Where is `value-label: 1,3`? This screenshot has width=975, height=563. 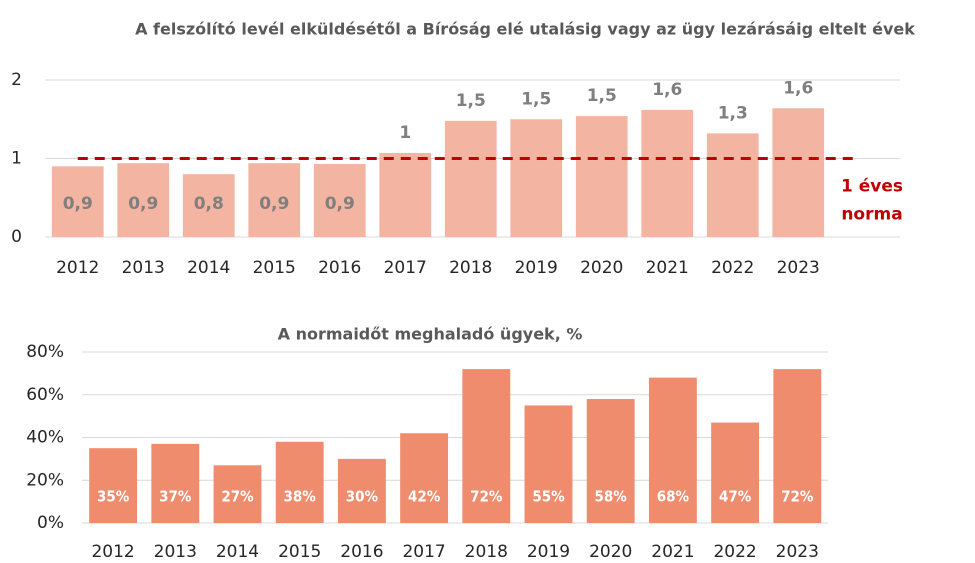 value-label: 1,3 is located at coordinates (733, 113).